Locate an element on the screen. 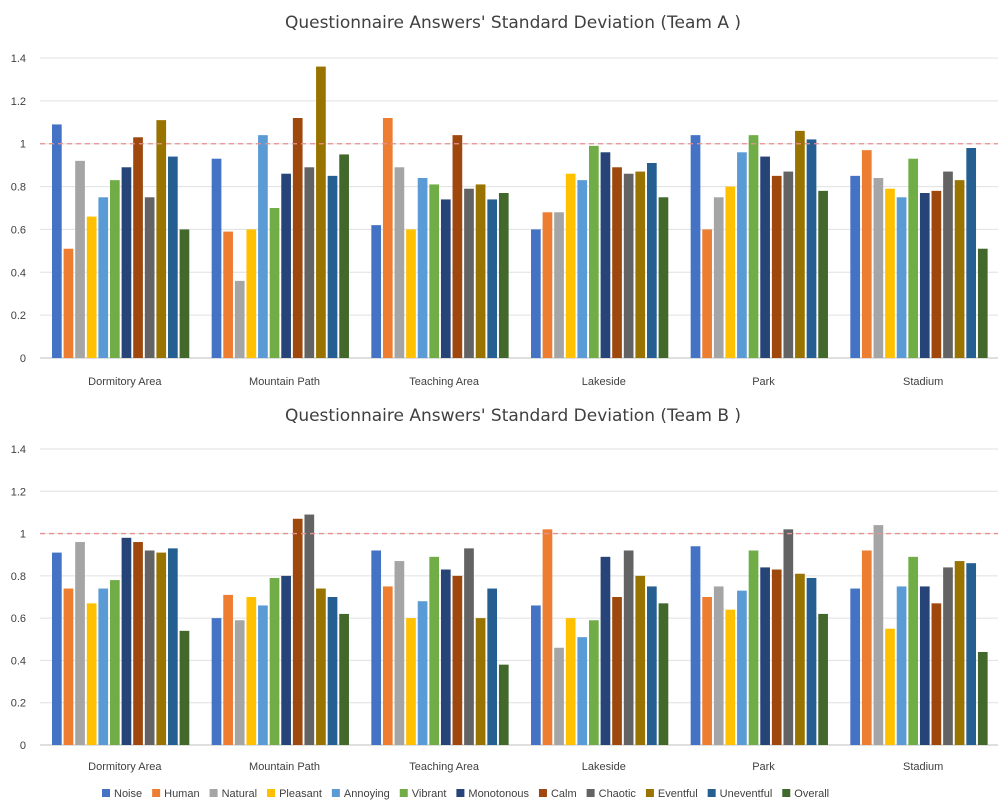 The width and height of the screenshot is (998, 807). bar-b-lakeside-uneventful is located at coordinates (652, 665).